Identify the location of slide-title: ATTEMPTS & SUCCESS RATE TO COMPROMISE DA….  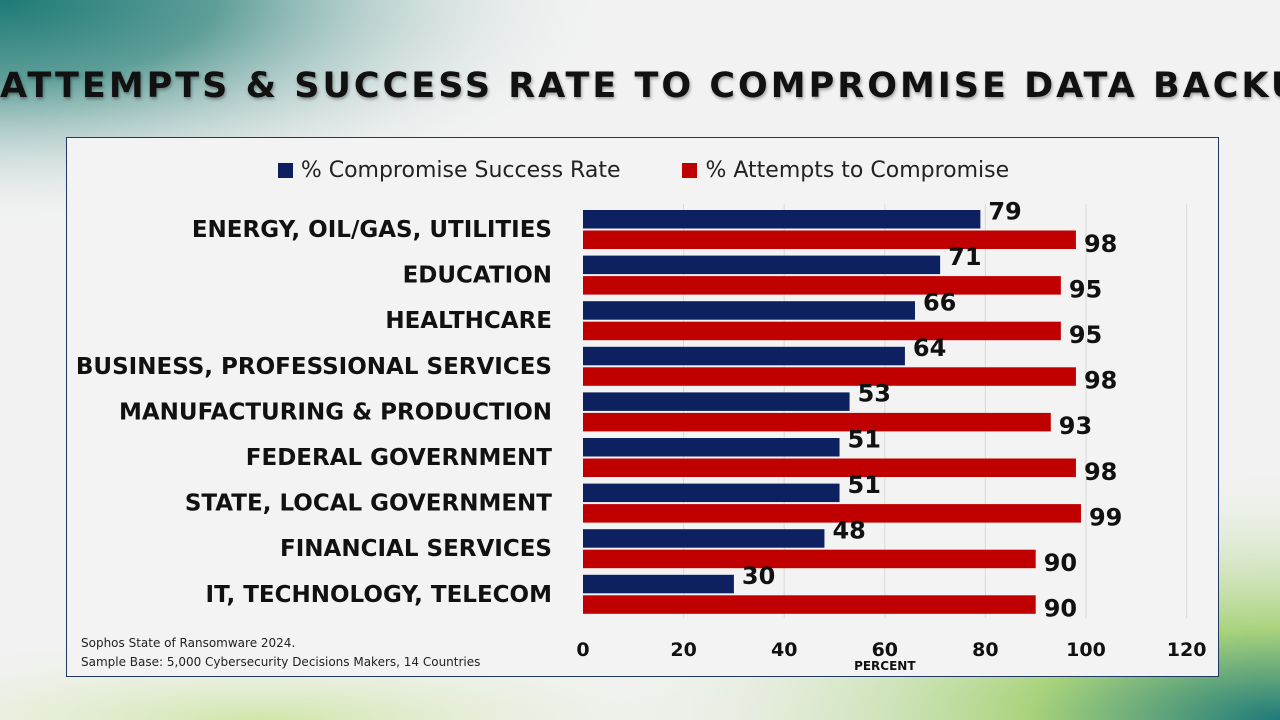
(640, 86).